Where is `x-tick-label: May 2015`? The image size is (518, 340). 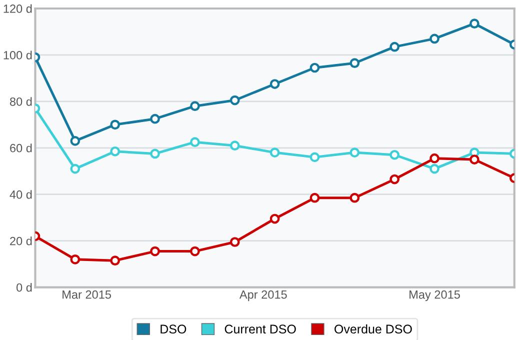
x-tick-label: May 2015 is located at coordinates (435, 296).